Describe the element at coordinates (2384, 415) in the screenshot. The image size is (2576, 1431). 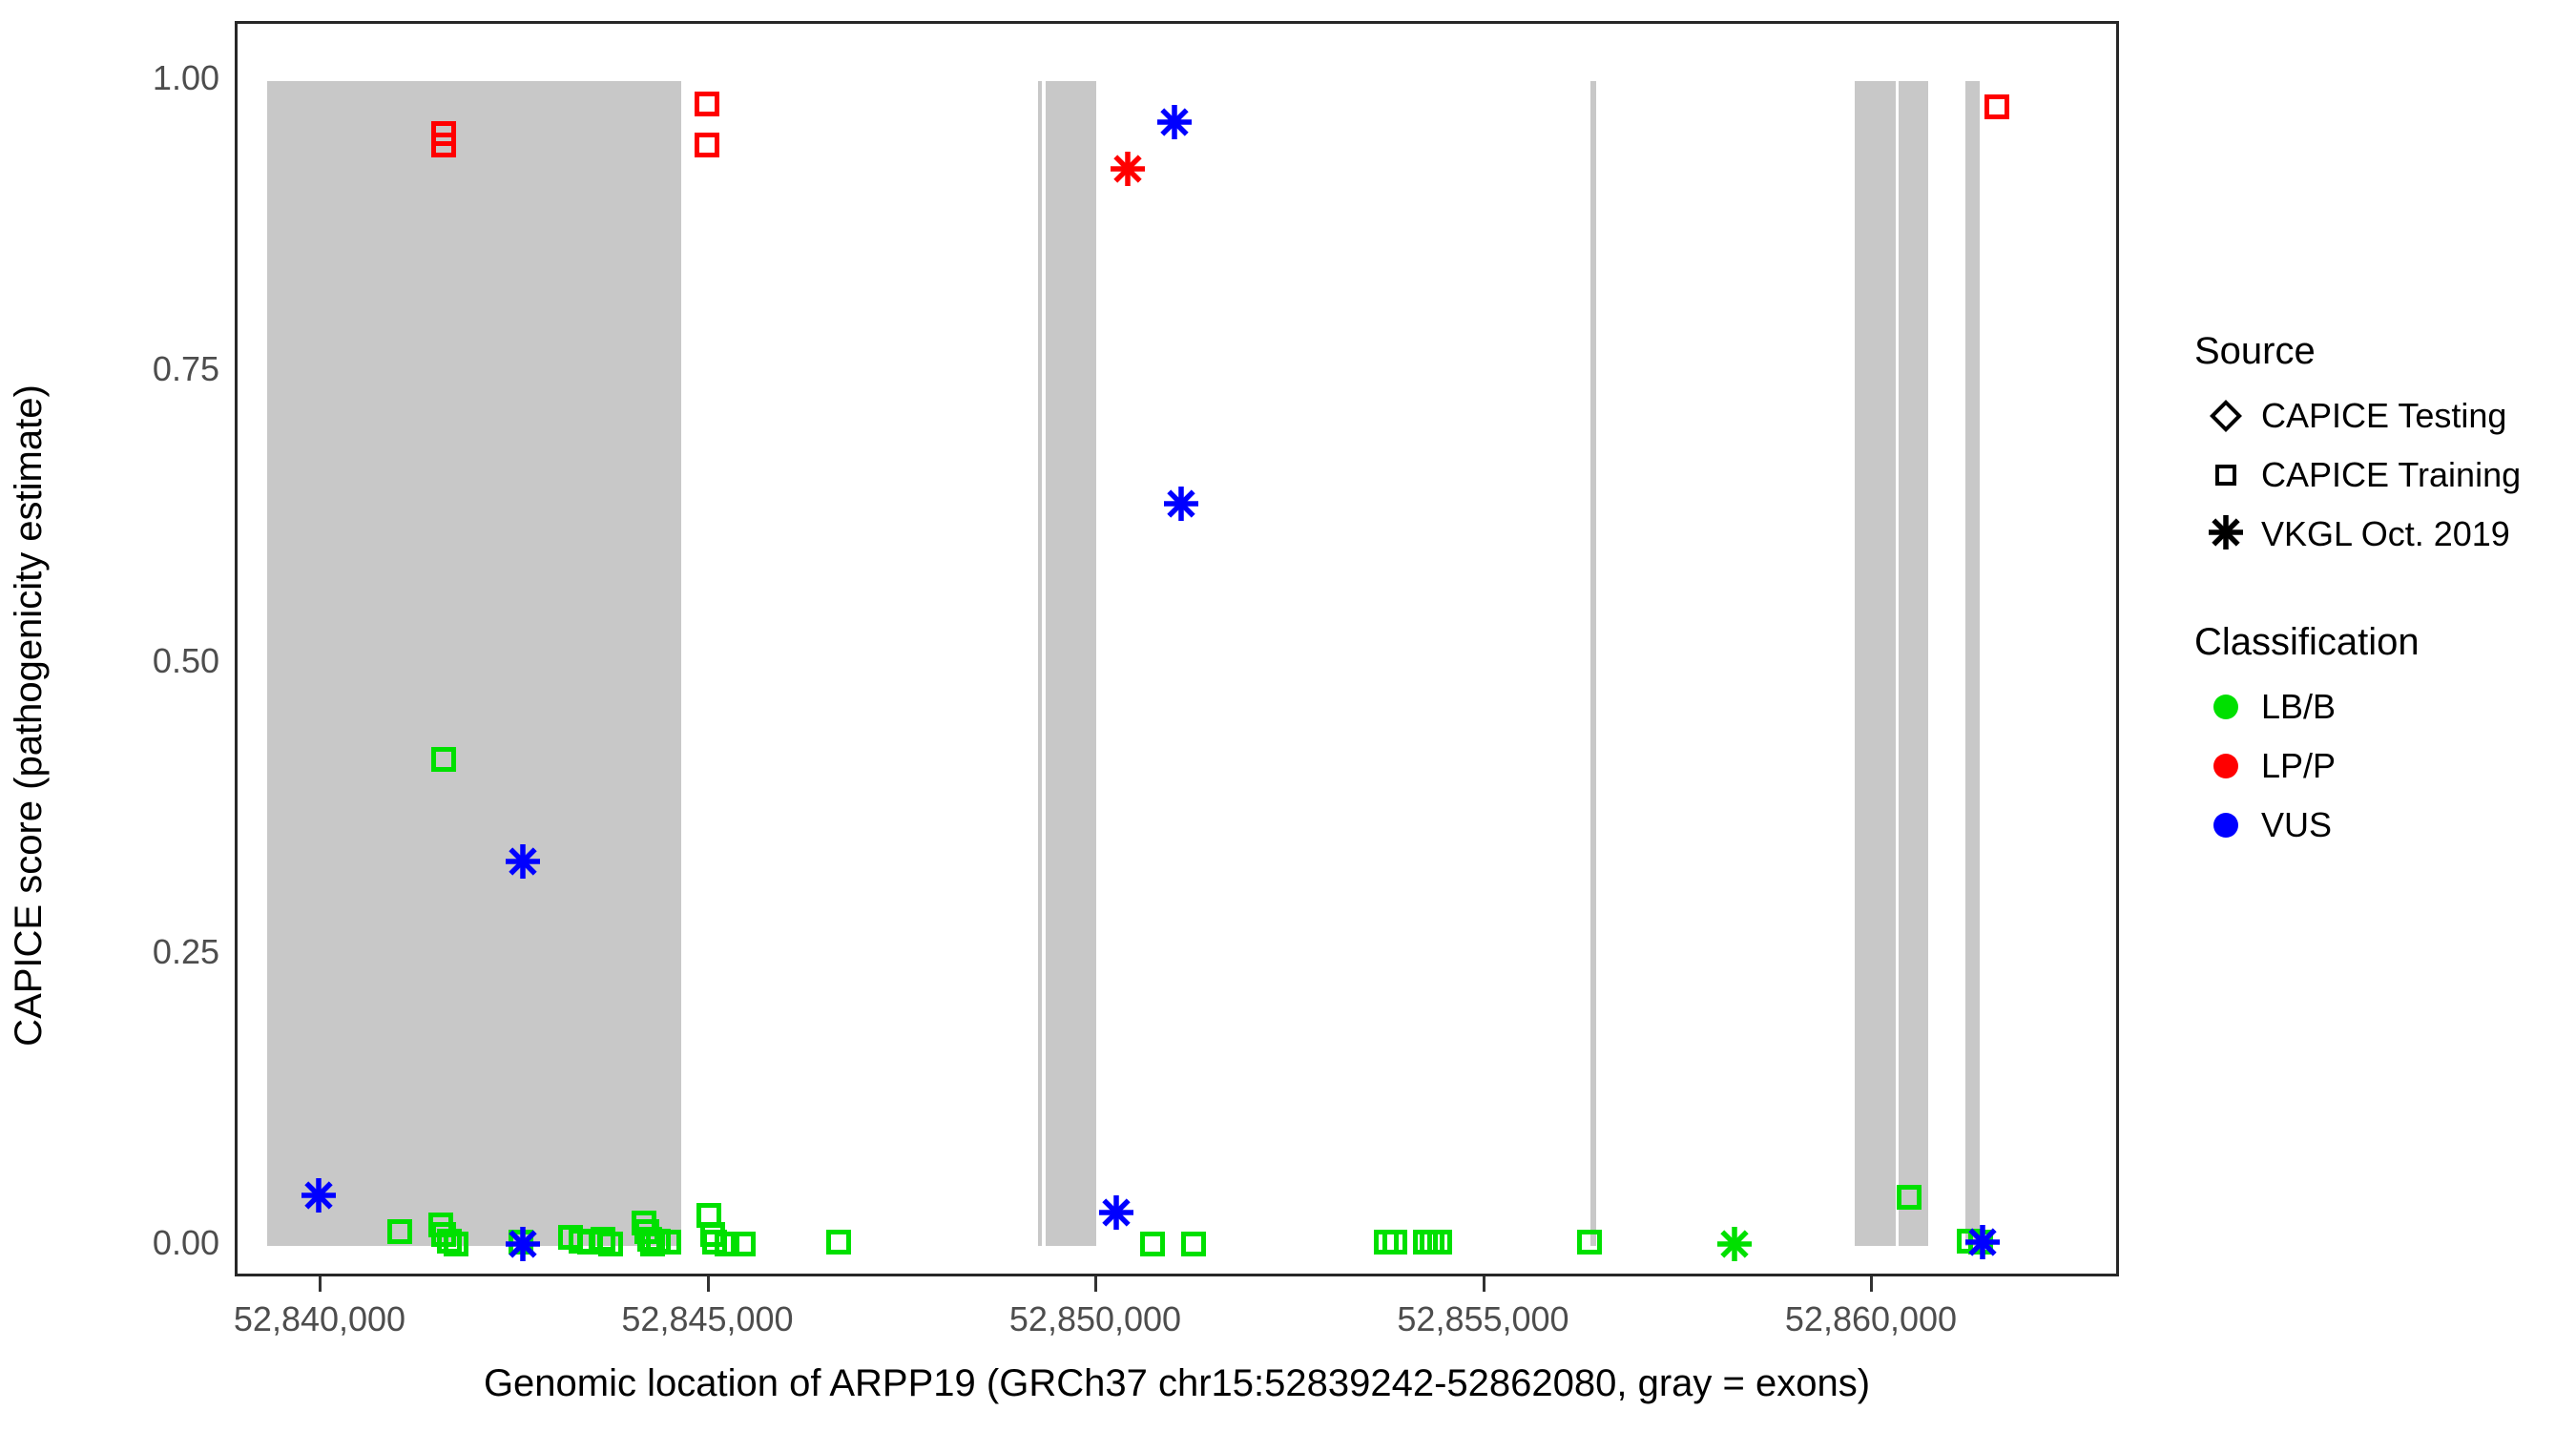
I see `legend-item-label: CAPICE Testing` at that location.